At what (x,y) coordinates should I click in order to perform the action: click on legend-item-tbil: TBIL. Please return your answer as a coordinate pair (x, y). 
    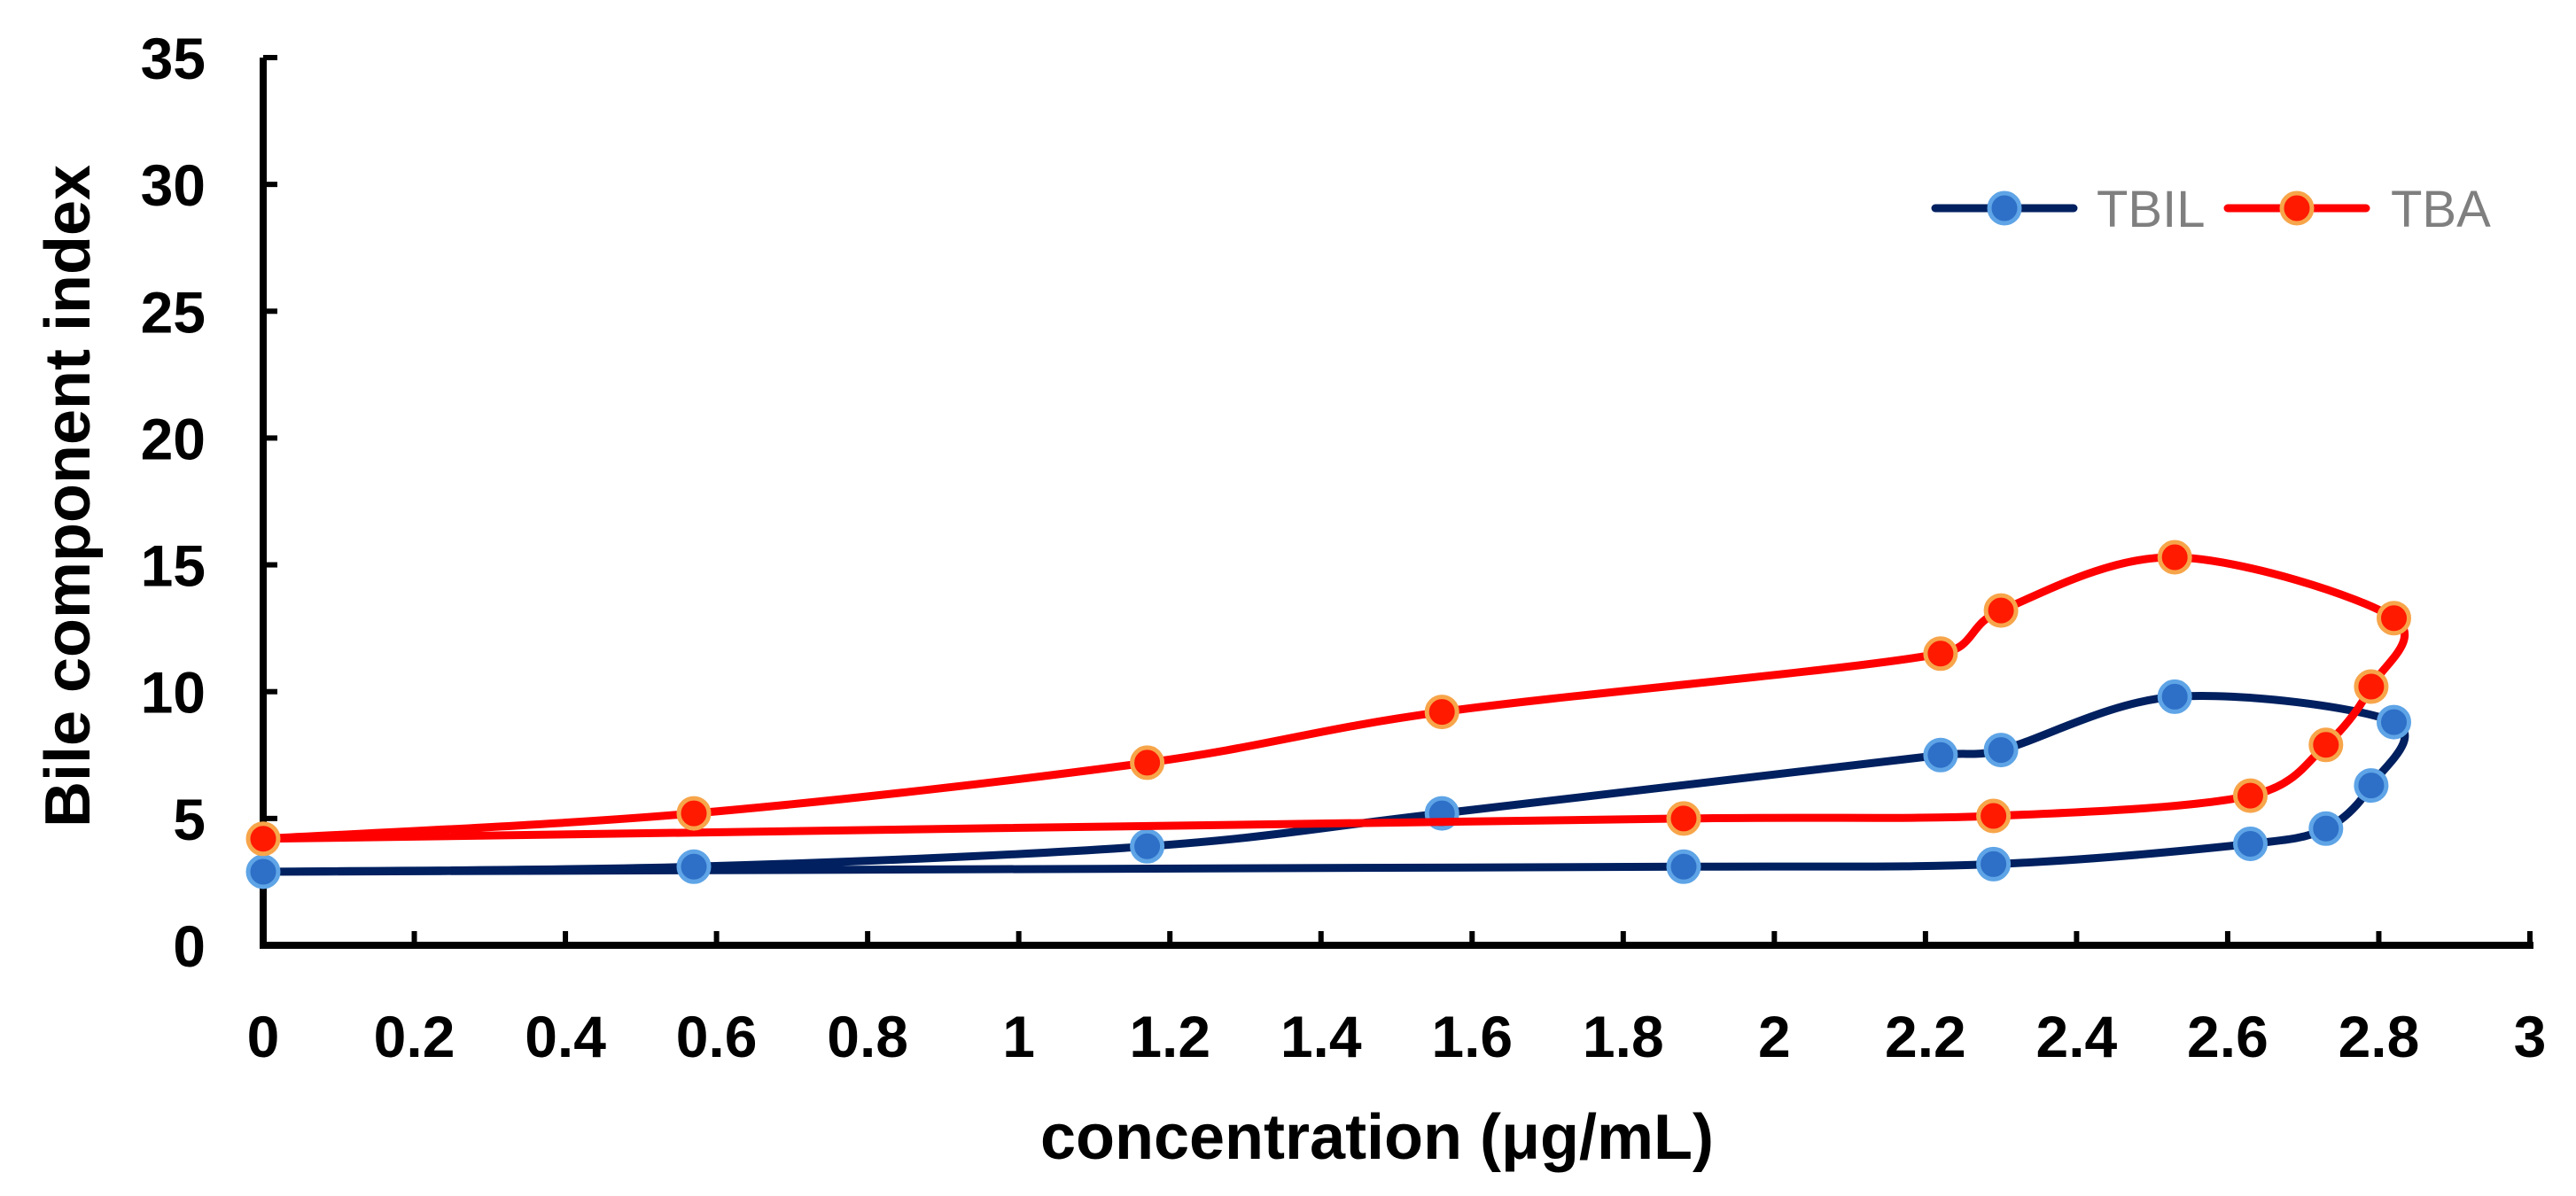
    Looking at the image, I should click on (2068, 209).